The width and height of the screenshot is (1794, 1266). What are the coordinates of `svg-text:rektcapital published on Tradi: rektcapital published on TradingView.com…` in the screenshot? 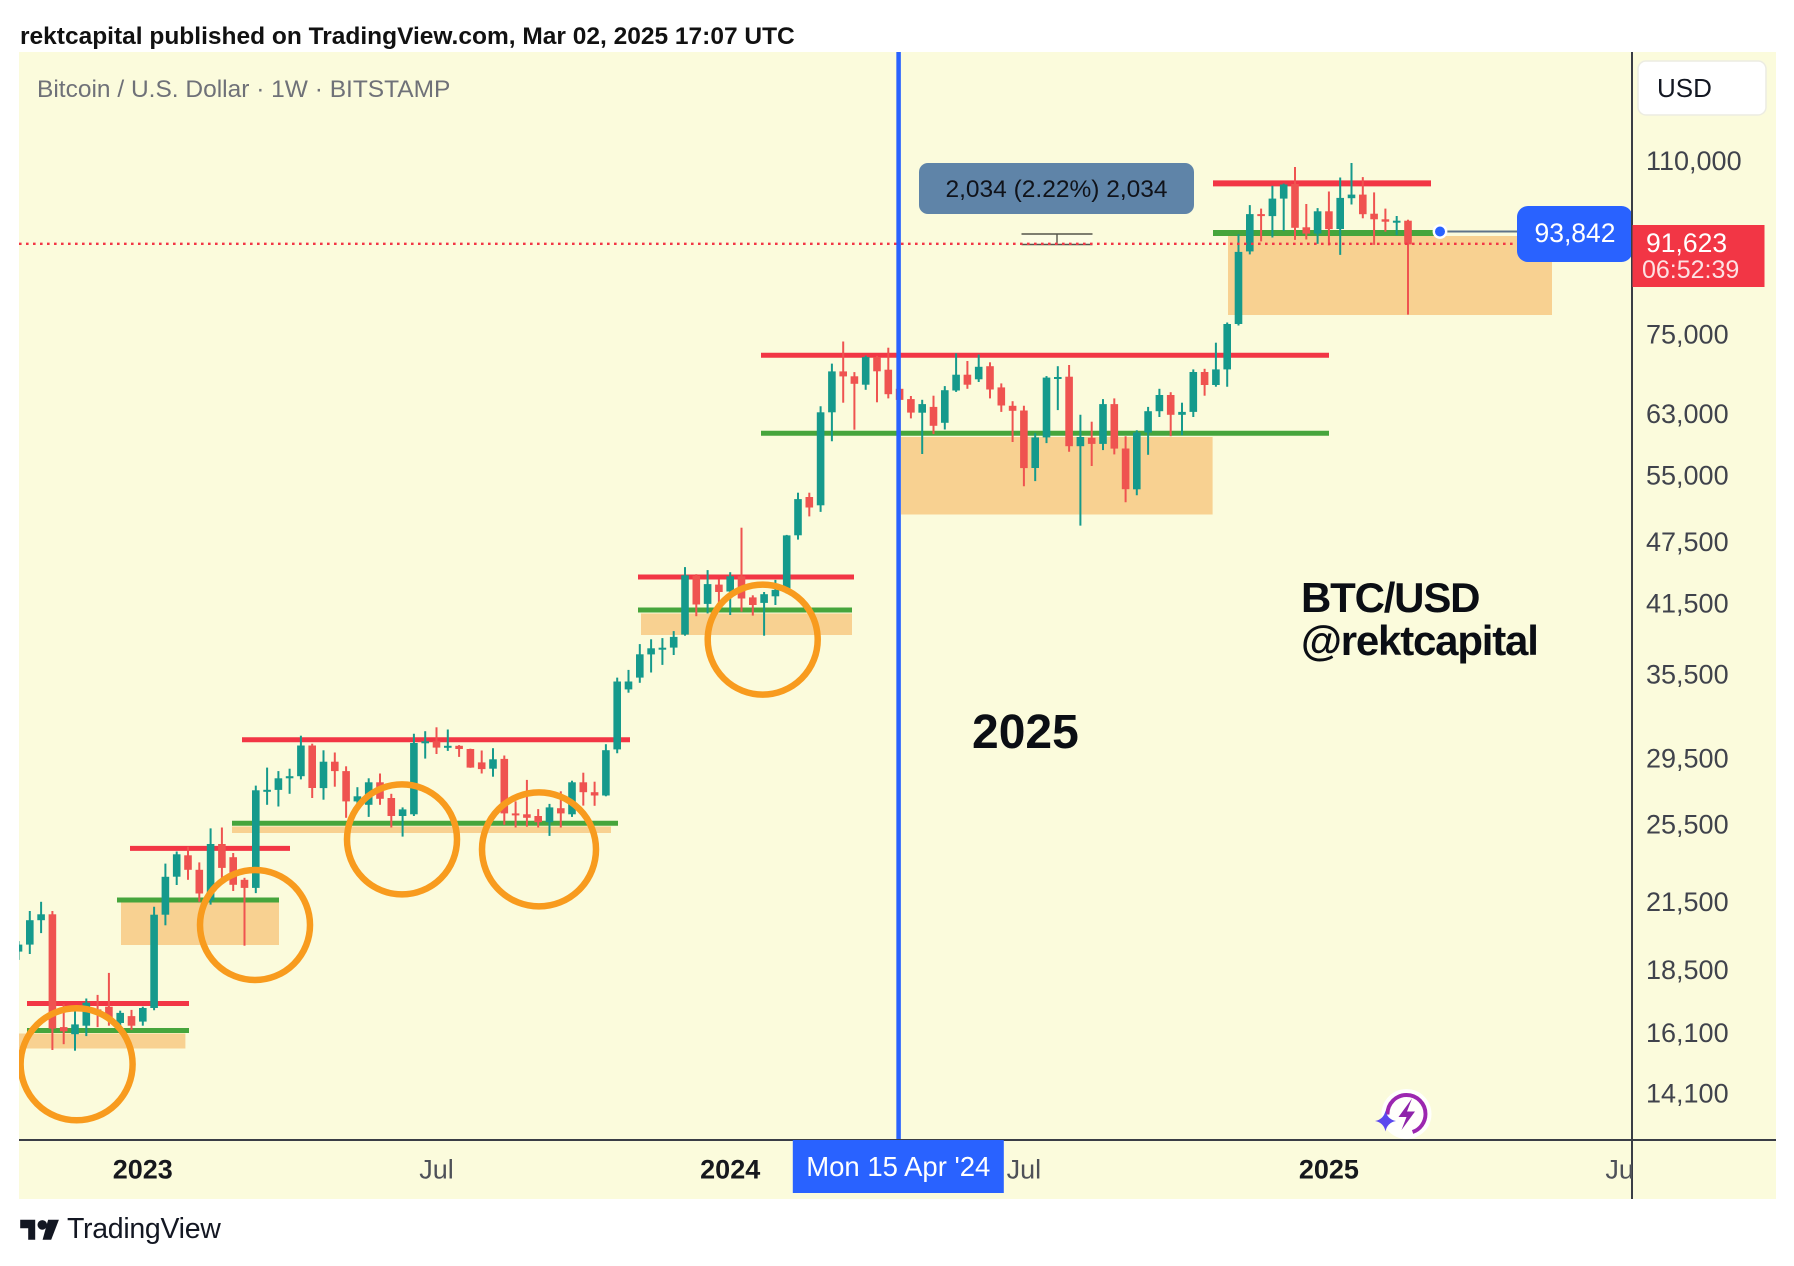 It's located at (407, 36).